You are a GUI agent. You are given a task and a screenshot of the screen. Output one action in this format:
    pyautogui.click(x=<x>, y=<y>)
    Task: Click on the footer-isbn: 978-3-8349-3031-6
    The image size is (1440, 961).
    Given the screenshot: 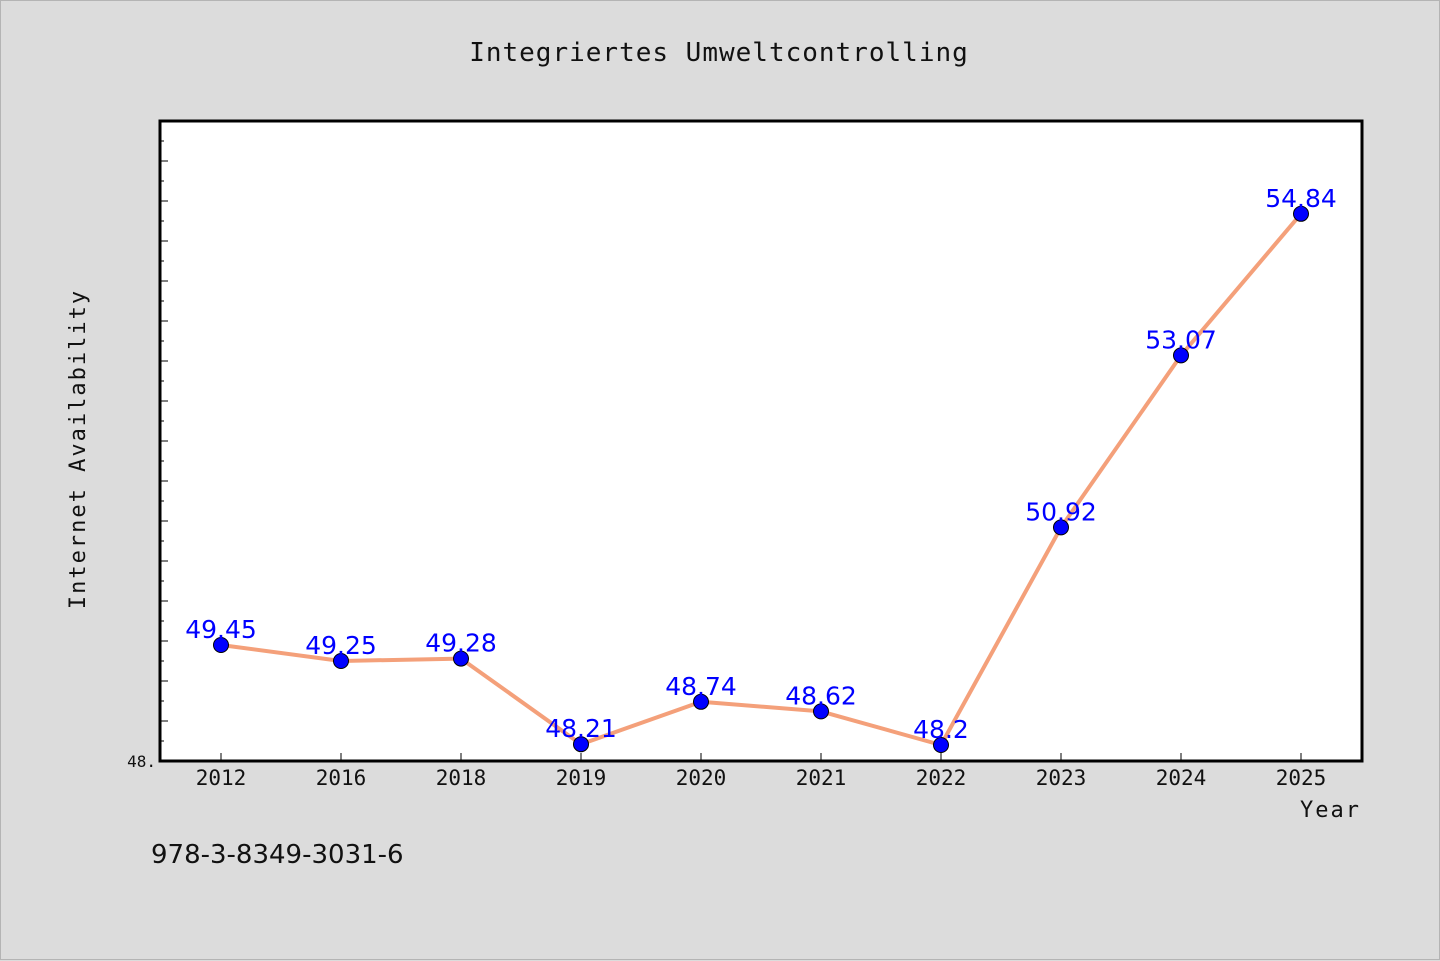 What is the action you would take?
    pyautogui.click(x=277, y=855)
    